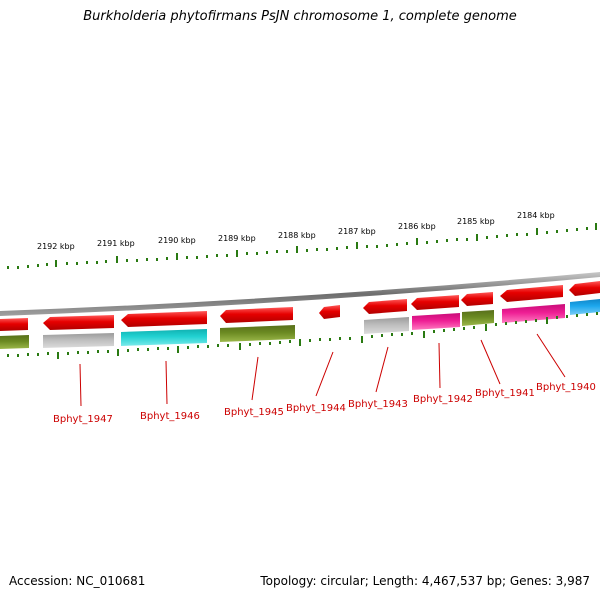 The image size is (600, 600). What do you see at coordinates (357, 231) in the screenshot?
I see `kbp-label: 2187 kbp` at bounding box center [357, 231].